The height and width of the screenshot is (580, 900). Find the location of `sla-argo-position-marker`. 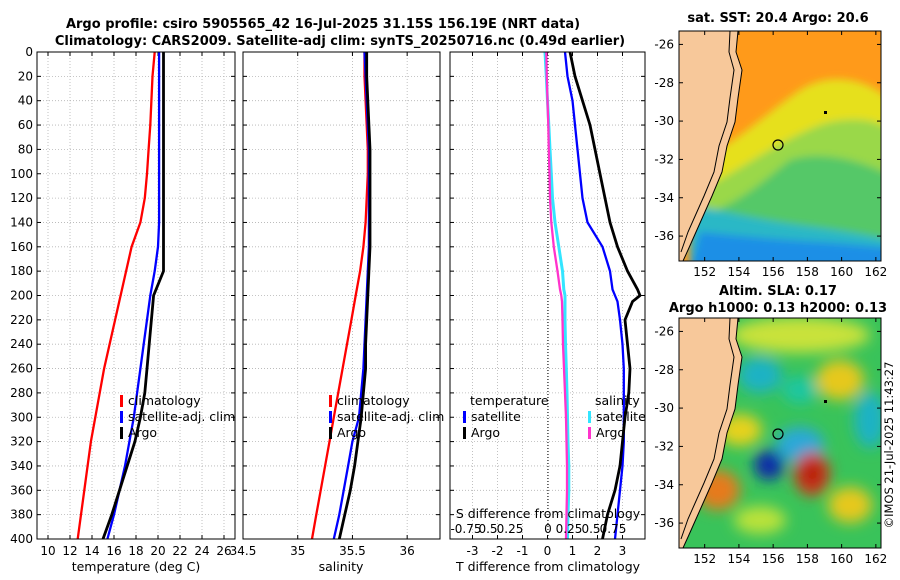

sla-argo-position-marker is located at coordinates (778, 434).